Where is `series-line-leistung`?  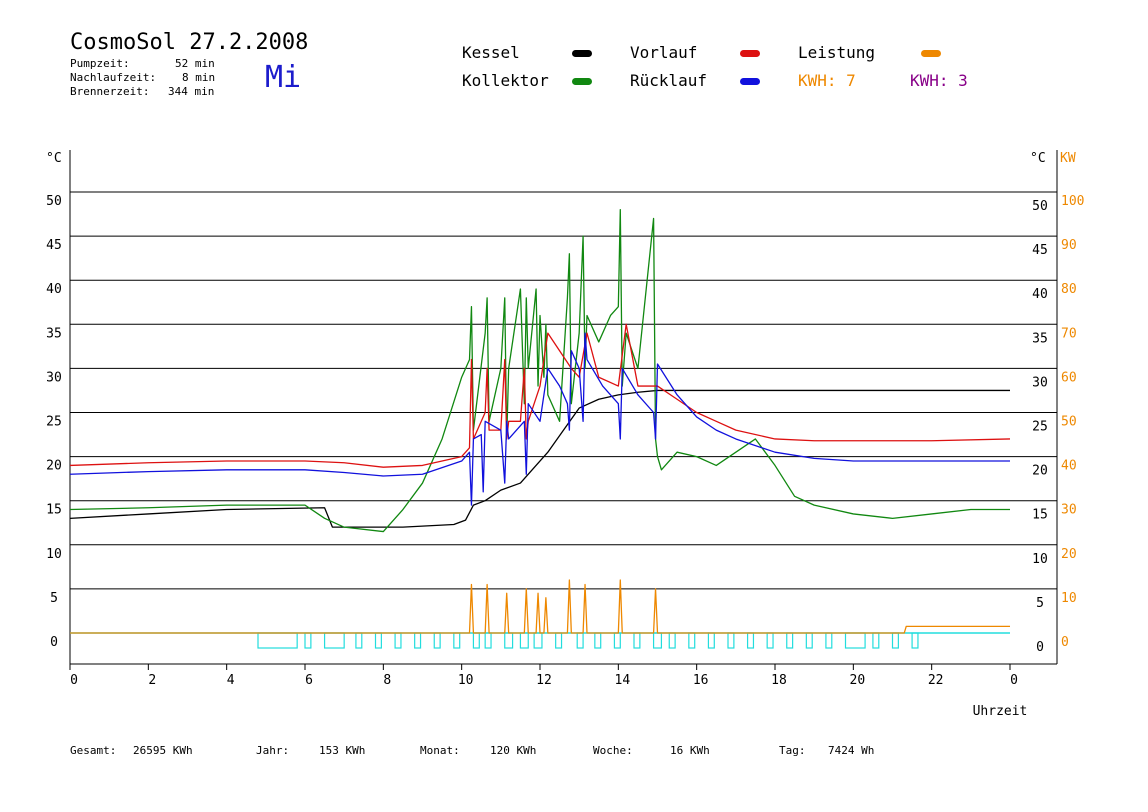
series-line-leistung is located at coordinates (540, 606).